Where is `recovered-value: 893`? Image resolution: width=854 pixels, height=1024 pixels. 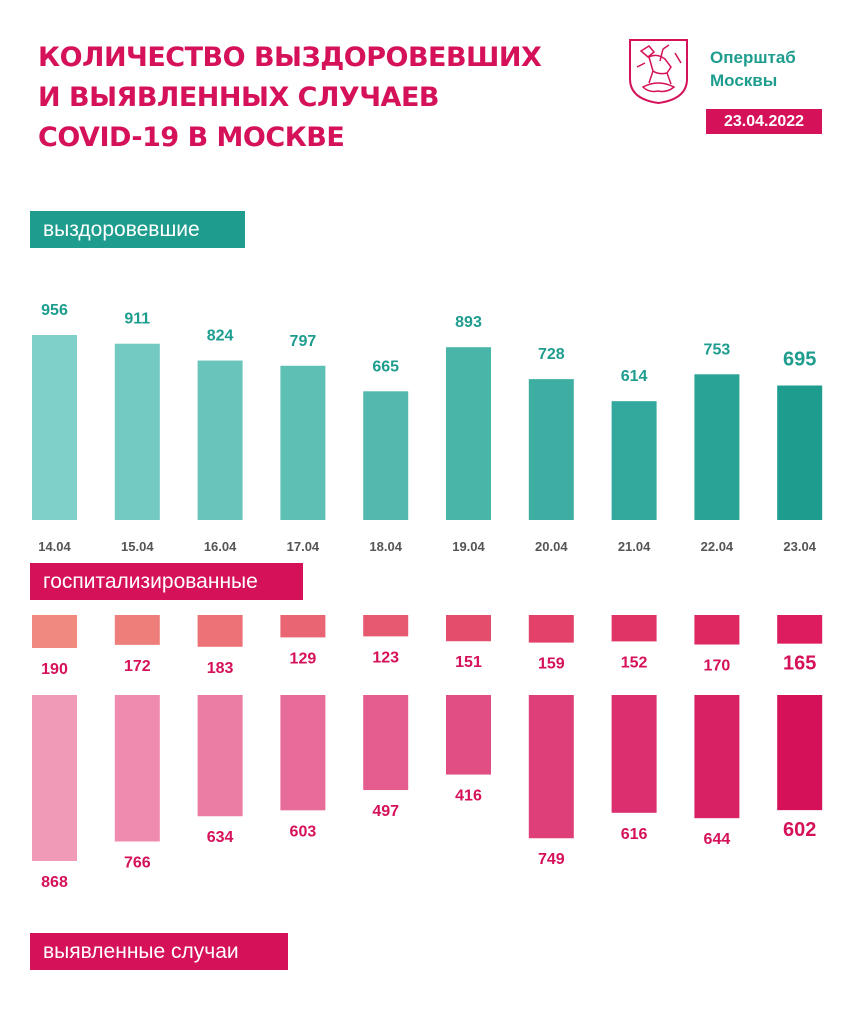
recovered-value: 893 is located at coordinates (468, 322).